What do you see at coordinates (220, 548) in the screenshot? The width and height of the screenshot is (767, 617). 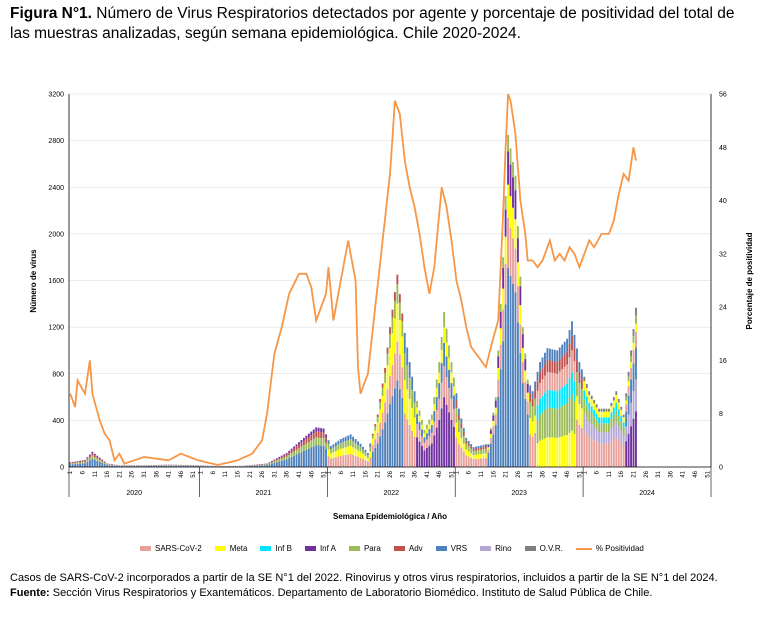 I see `legend-swatch` at bounding box center [220, 548].